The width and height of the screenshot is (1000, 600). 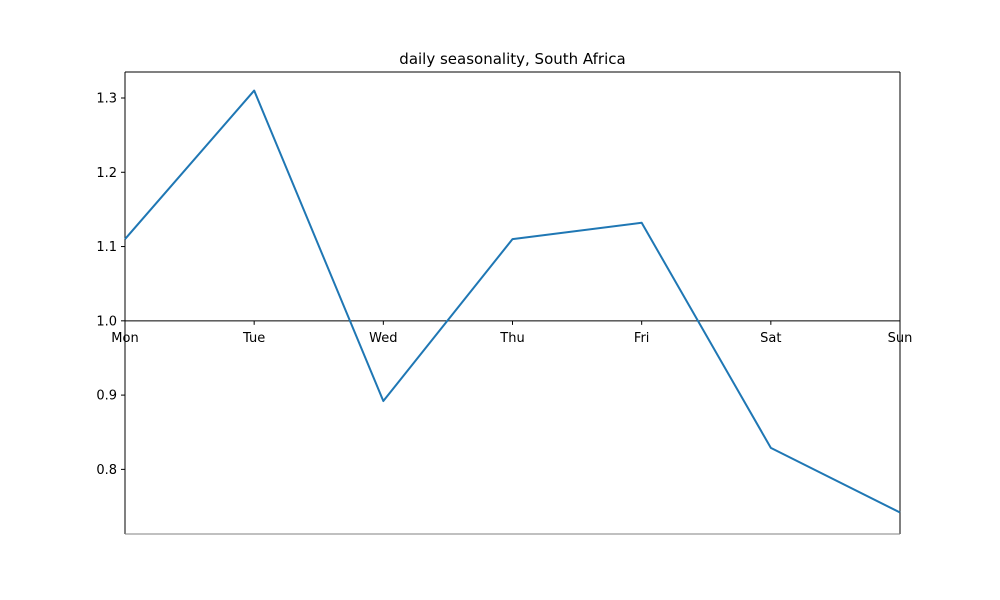 What do you see at coordinates (253, 338) in the screenshot?
I see `x-tick-label: Tue` at bounding box center [253, 338].